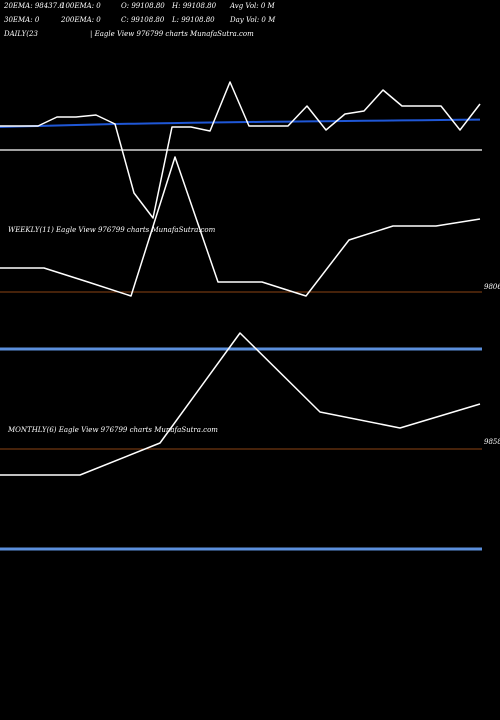 The image size is (500, 720). What do you see at coordinates (34, 6) in the screenshot?
I see `ema20-value: 20EMA: 98437.6` at bounding box center [34, 6].